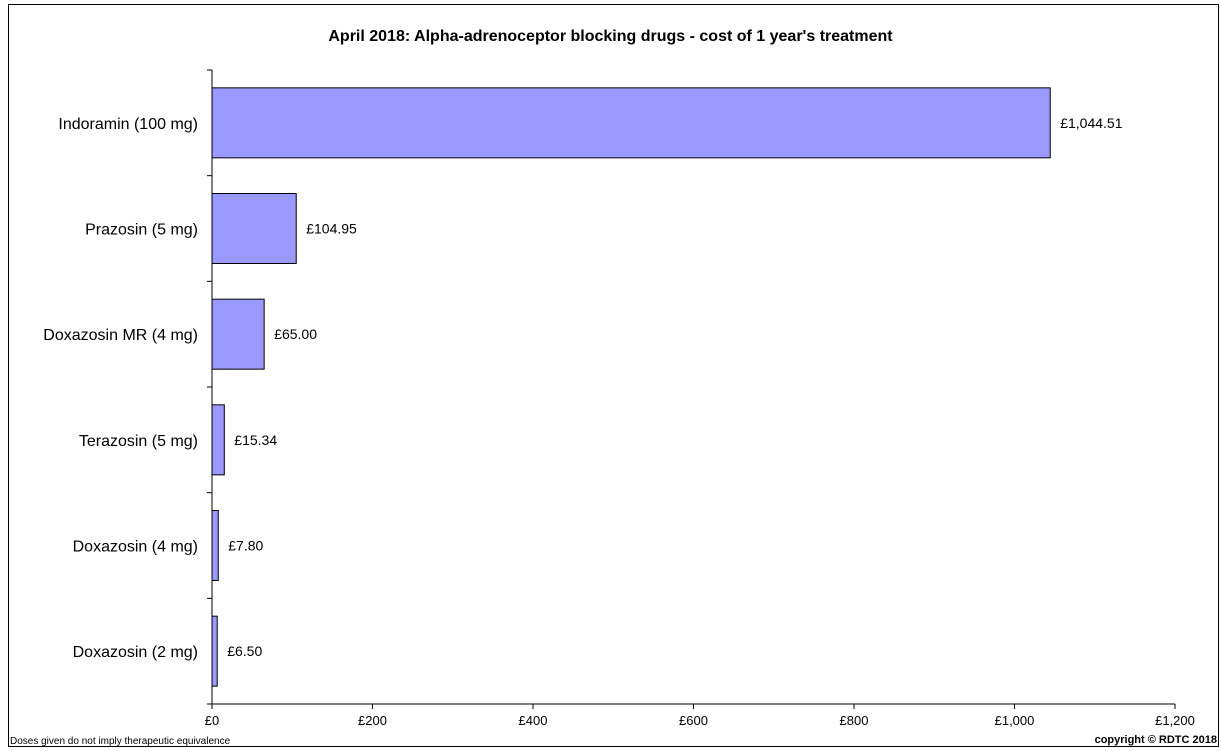  Describe the element at coordinates (128, 124) in the screenshot. I see `category-label: Indoramin (100 mg)` at that location.